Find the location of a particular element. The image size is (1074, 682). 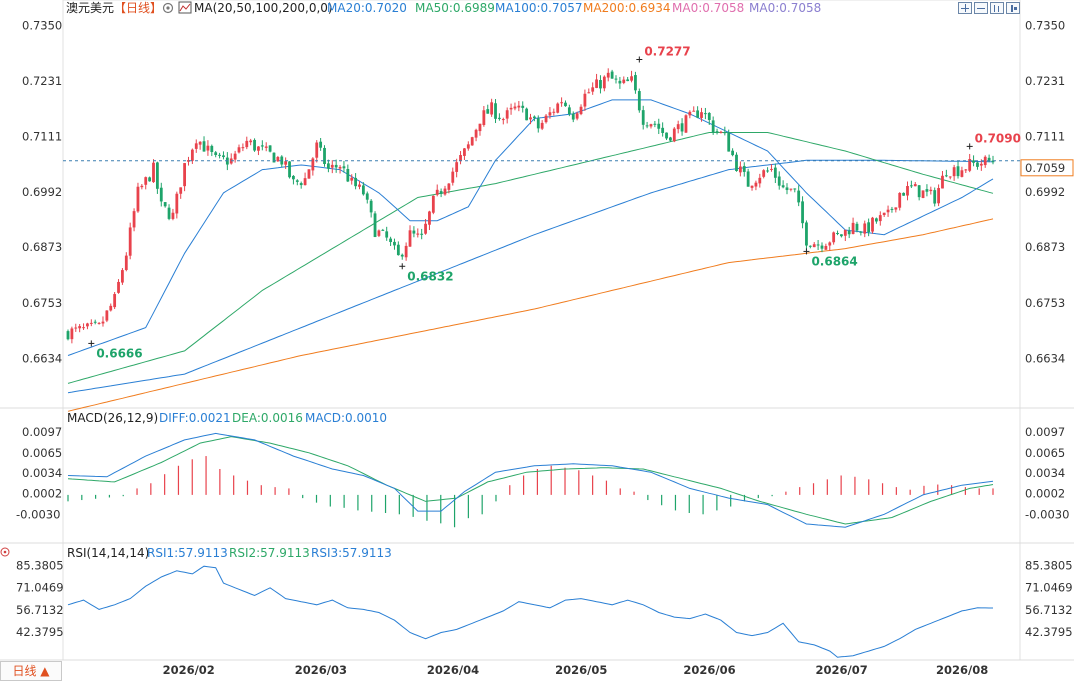

next-icon is located at coordinates (1013, 8).